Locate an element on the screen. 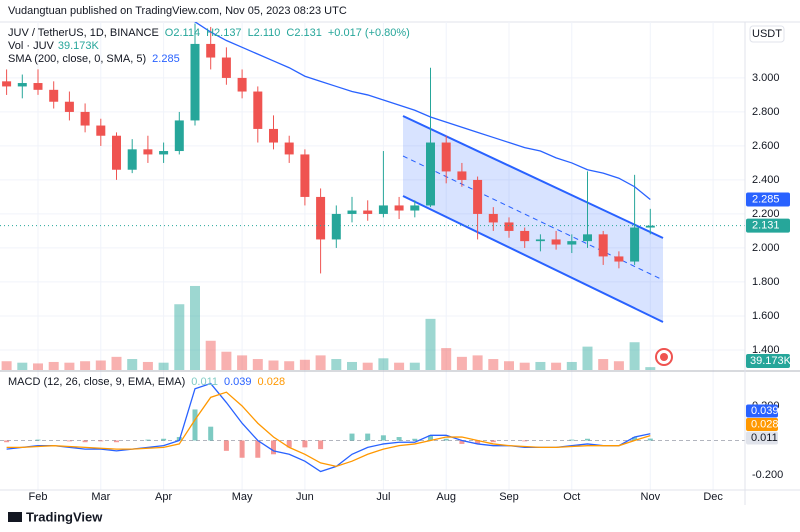  y-tick-label: 1.600 is located at coordinates (766, 316).